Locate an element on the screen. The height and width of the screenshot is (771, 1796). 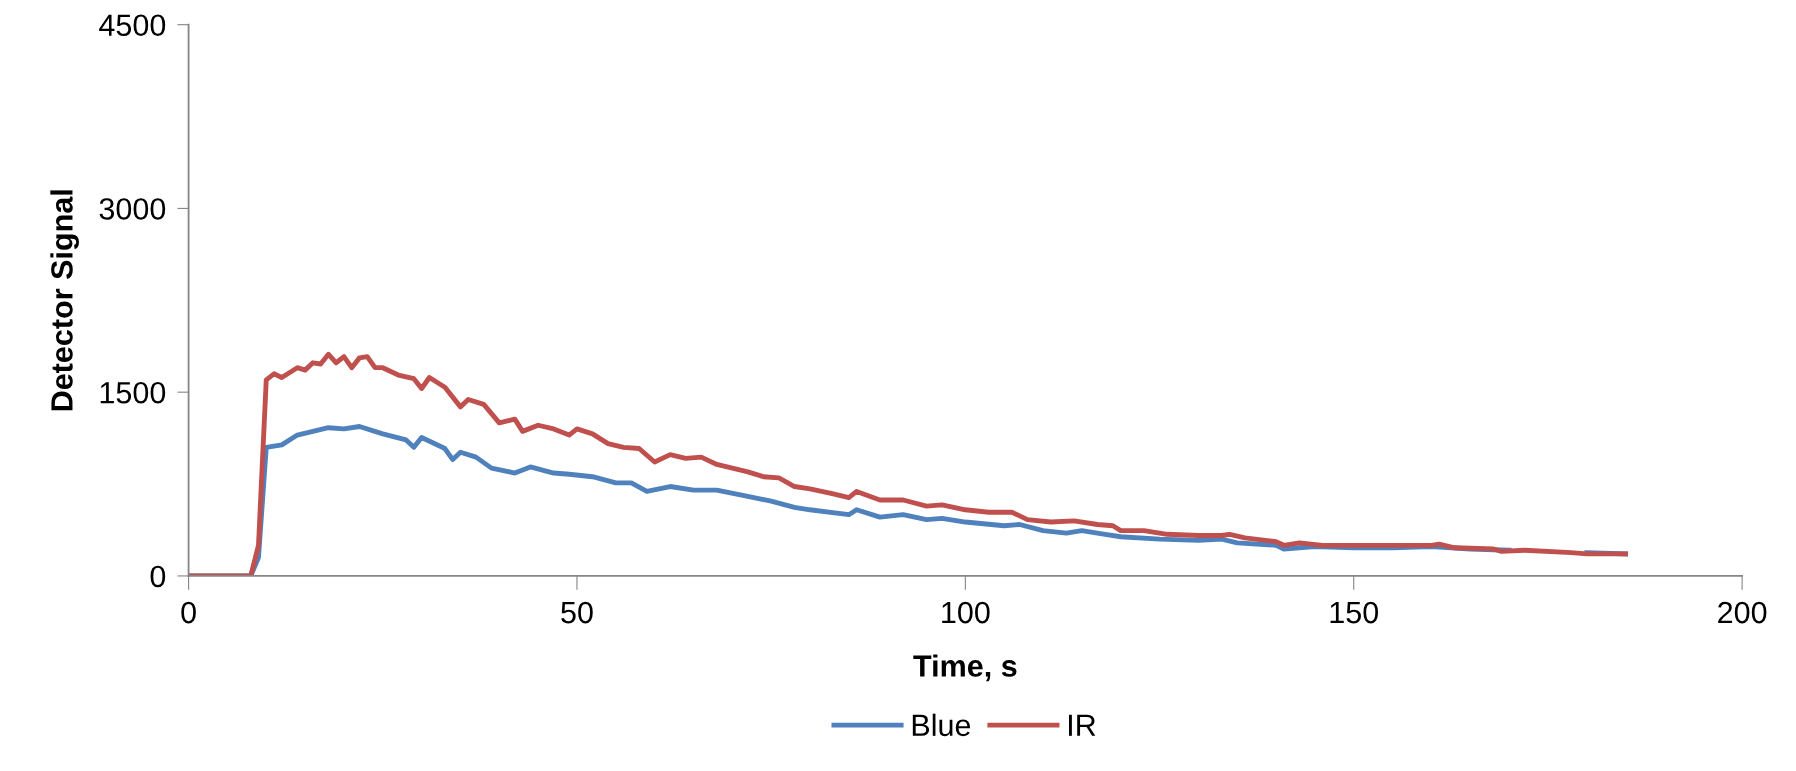
x-tick-label: 0 is located at coordinates (188, 612).